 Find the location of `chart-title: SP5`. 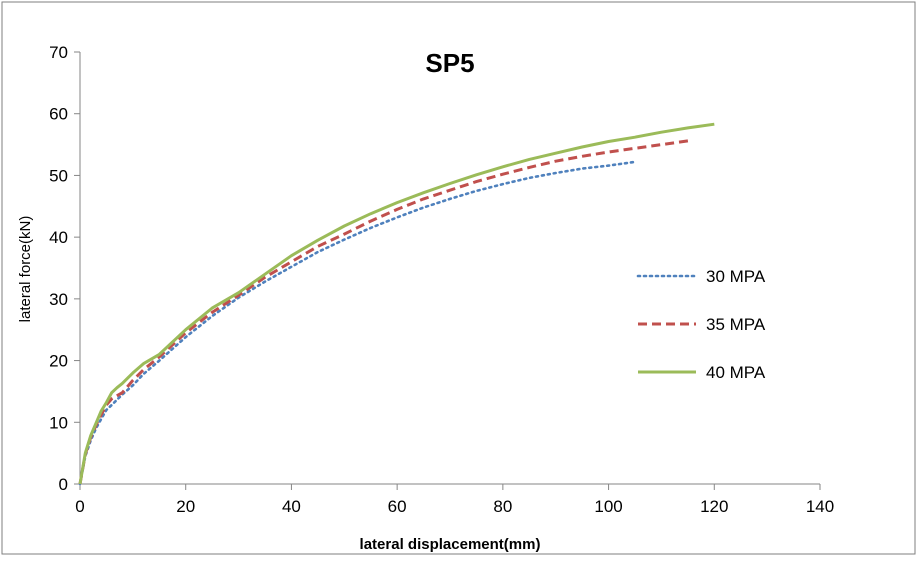

chart-title: SP5 is located at coordinates (449, 63).